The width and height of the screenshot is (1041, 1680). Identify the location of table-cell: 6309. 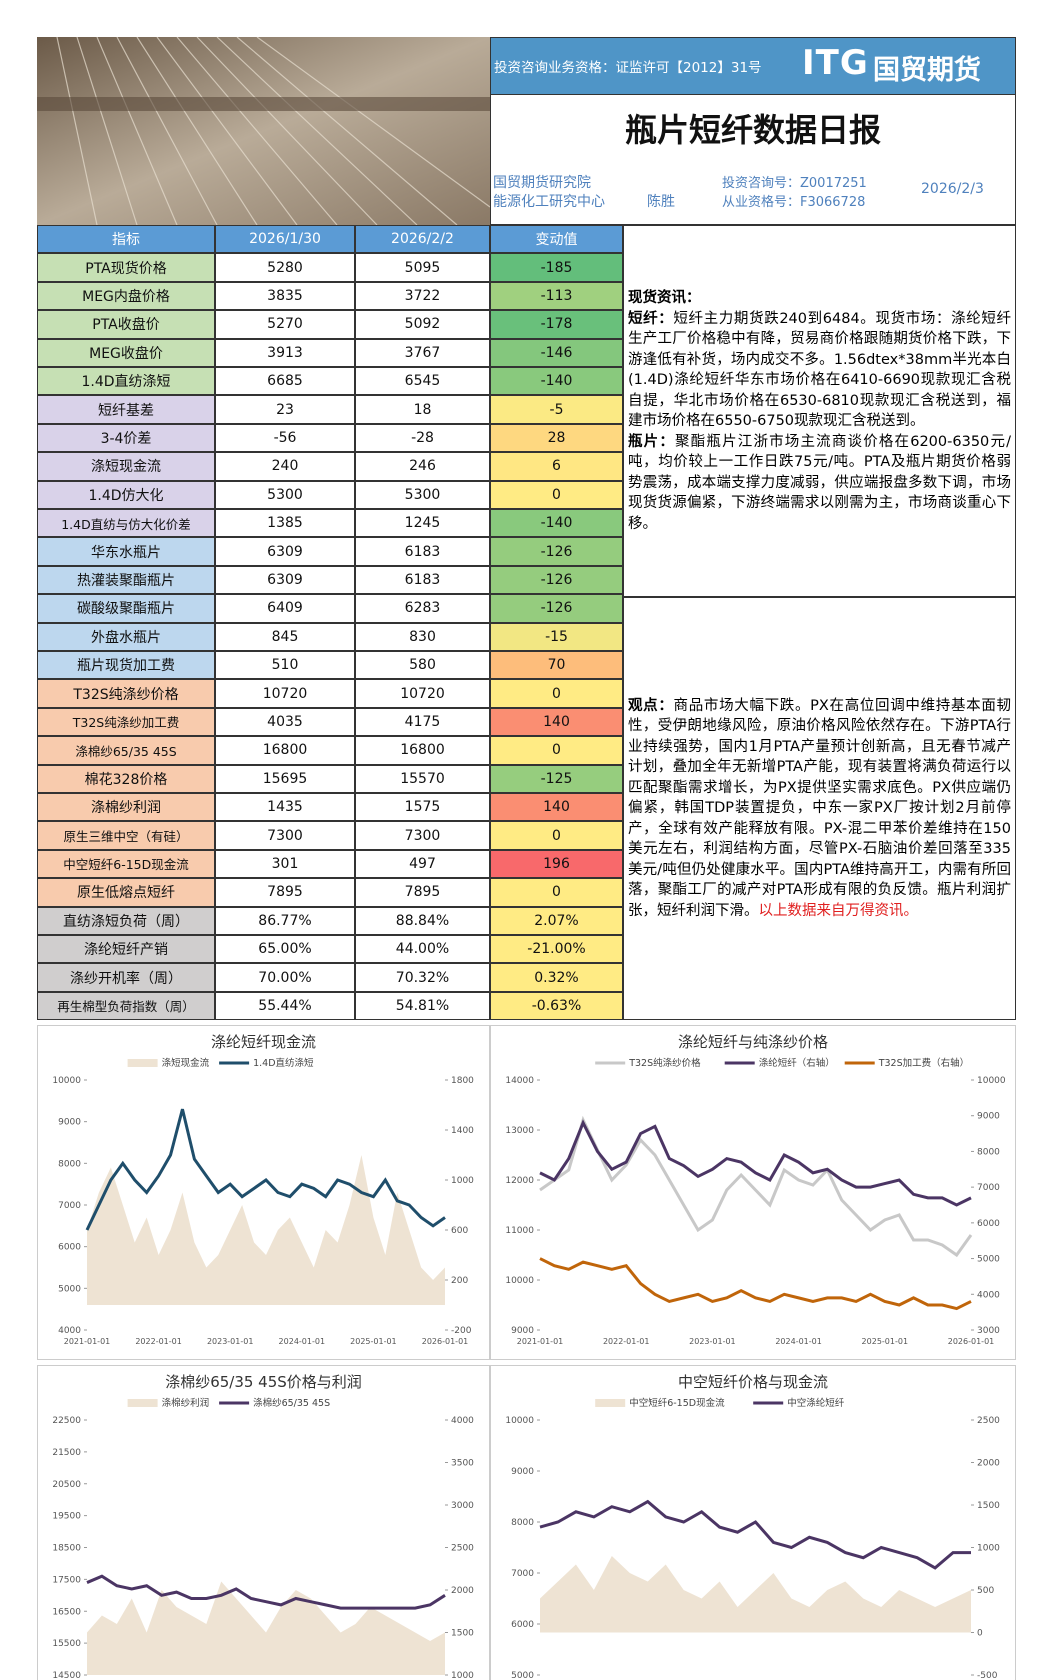
(285, 580).